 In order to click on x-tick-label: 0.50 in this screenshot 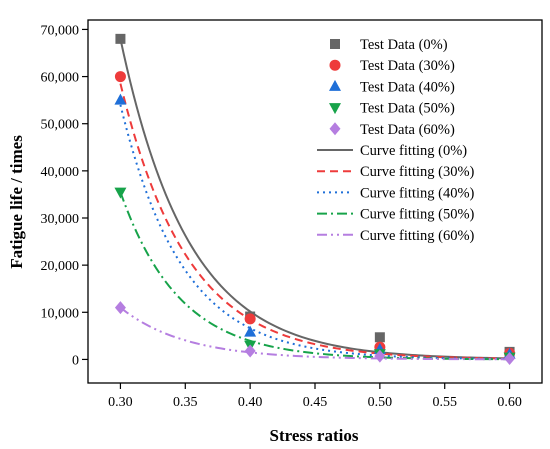, I will do `click(380, 402)`.